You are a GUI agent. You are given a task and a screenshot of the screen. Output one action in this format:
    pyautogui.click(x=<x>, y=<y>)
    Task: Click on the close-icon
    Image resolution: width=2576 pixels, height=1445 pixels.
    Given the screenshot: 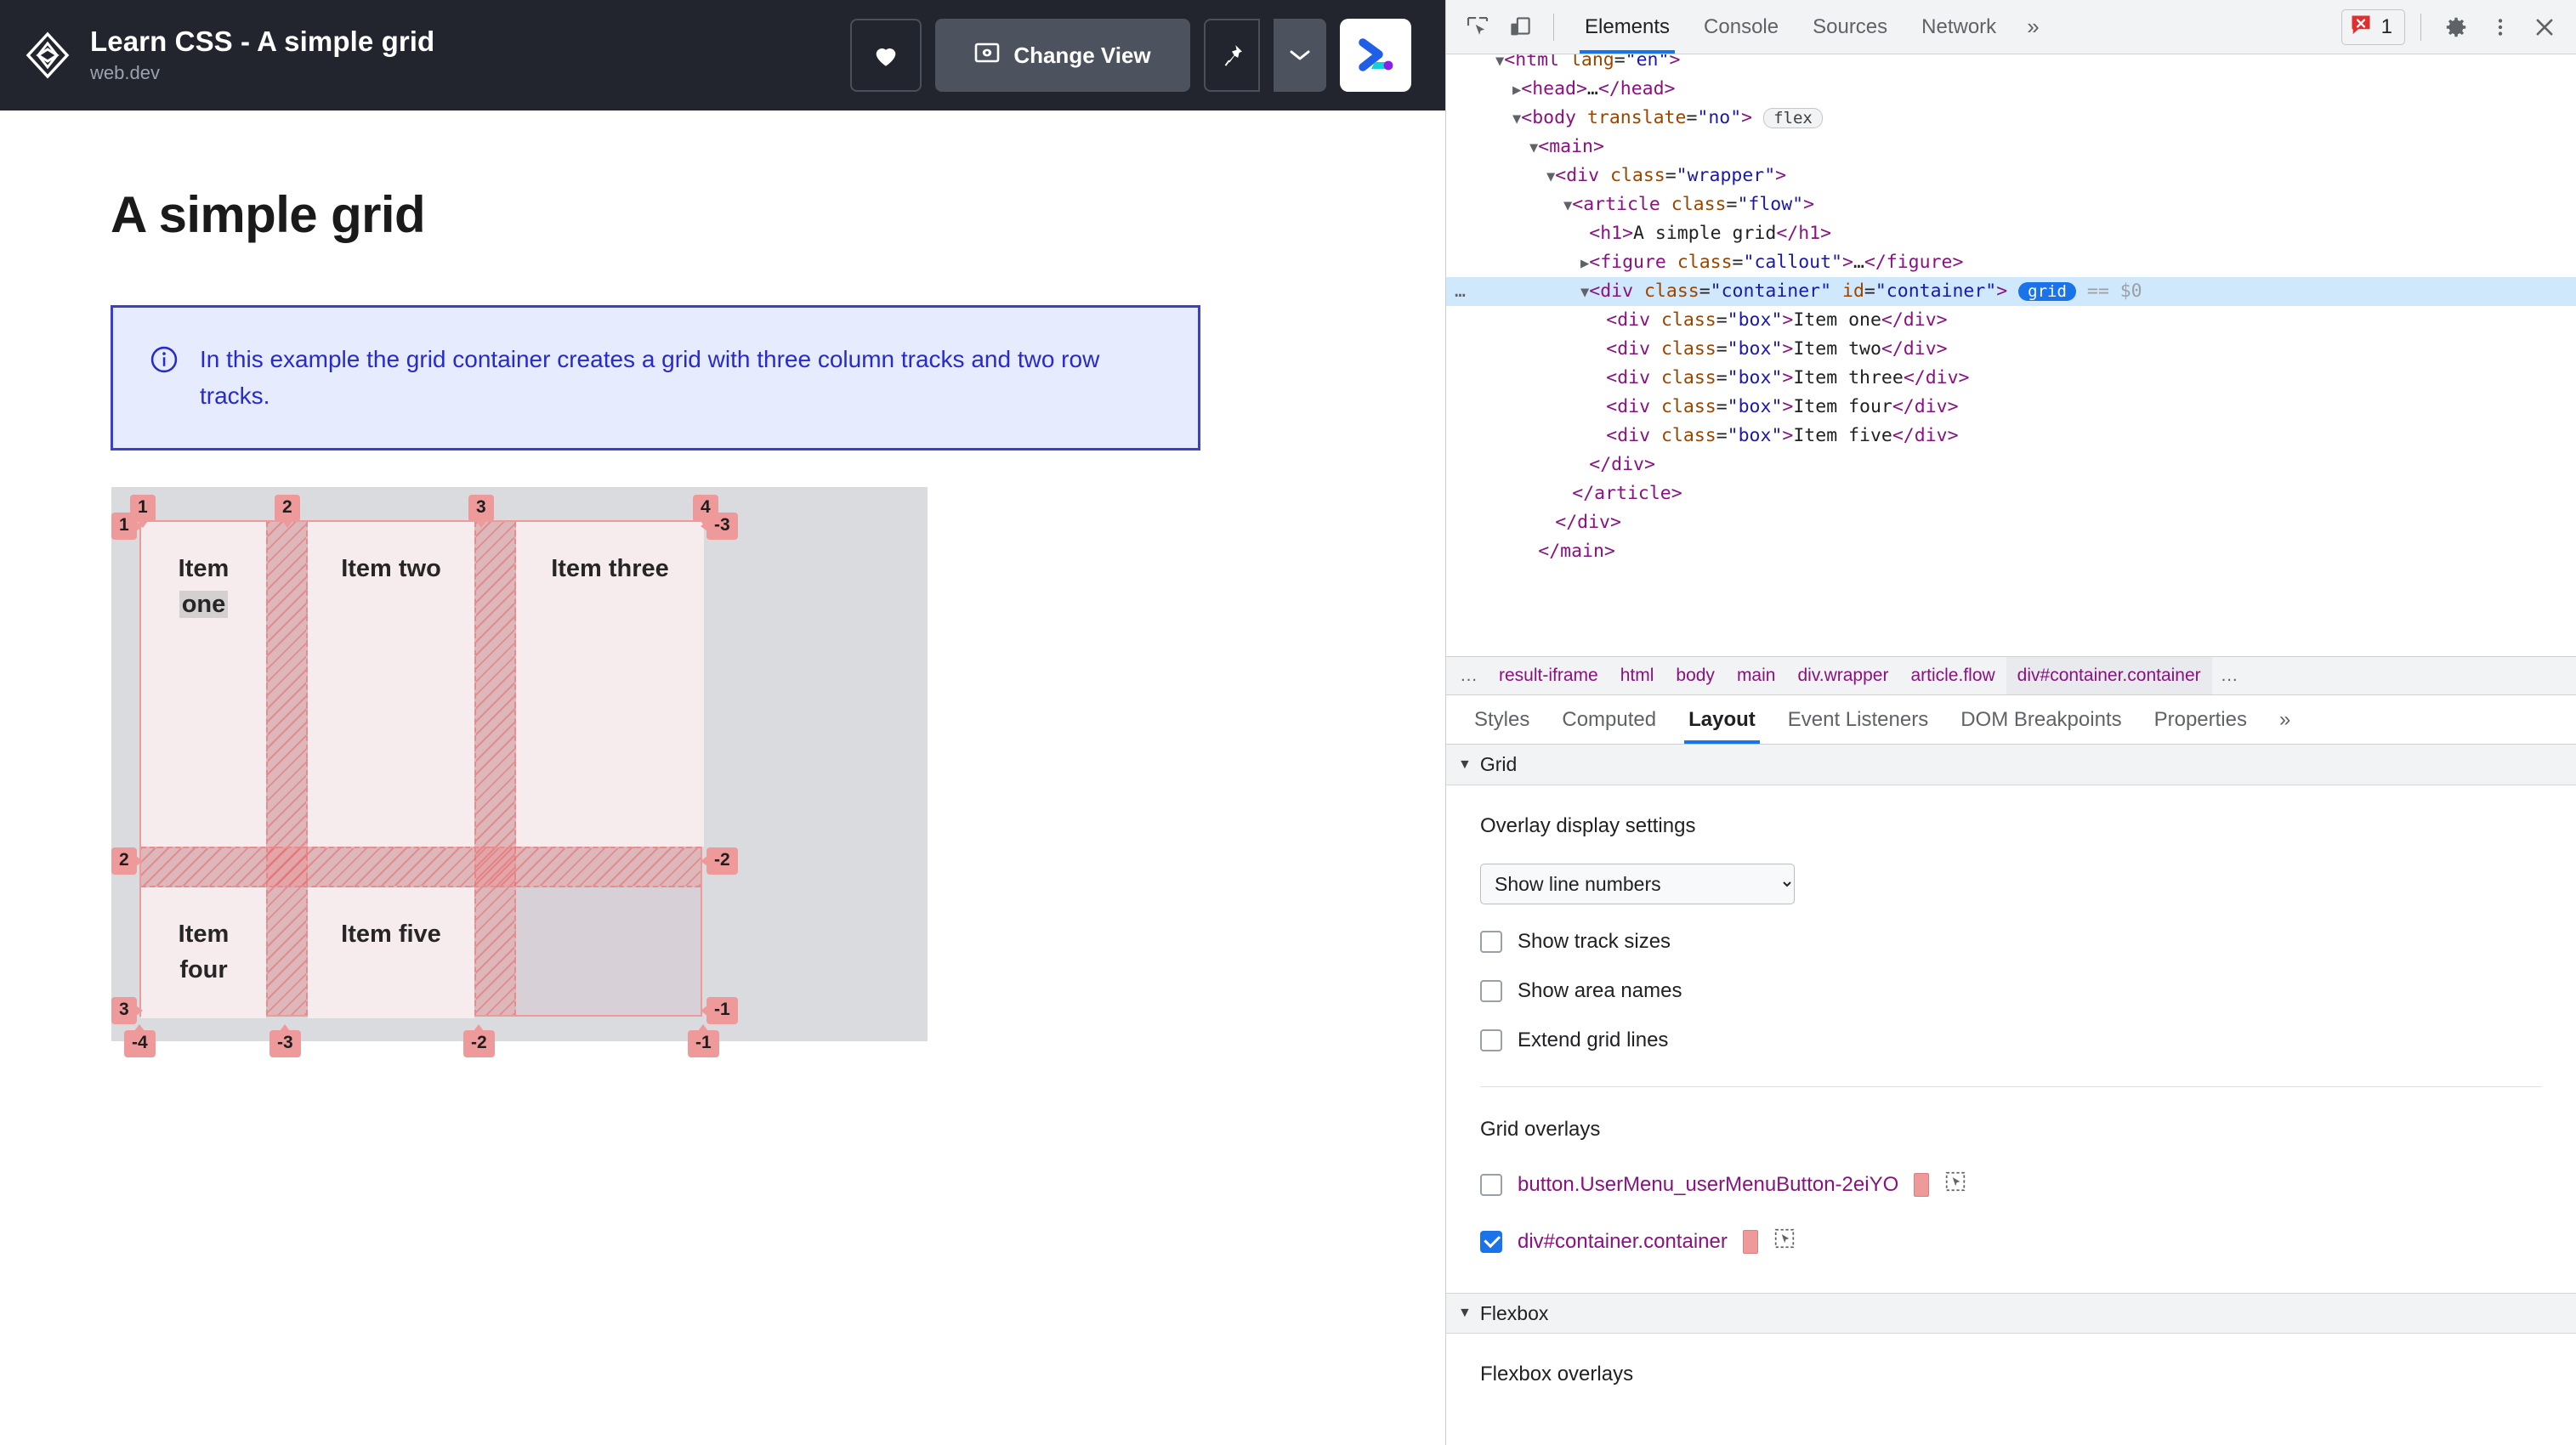 What is the action you would take?
    pyautogui.click(x=2545, y=27)
    